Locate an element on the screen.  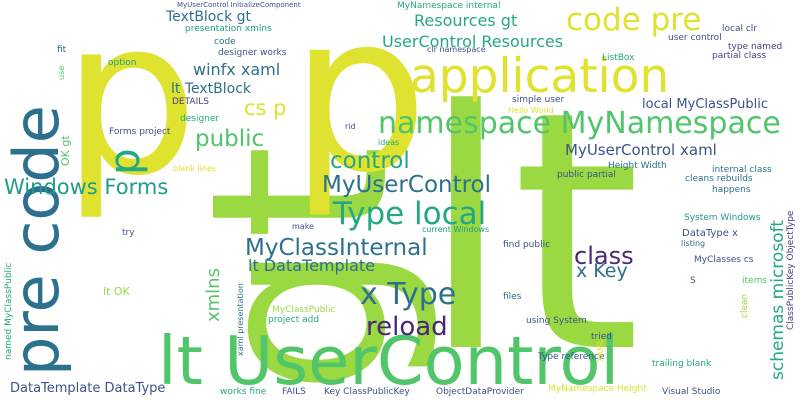
word-datatype-x: DataType x is located at coordinates (710, 233).